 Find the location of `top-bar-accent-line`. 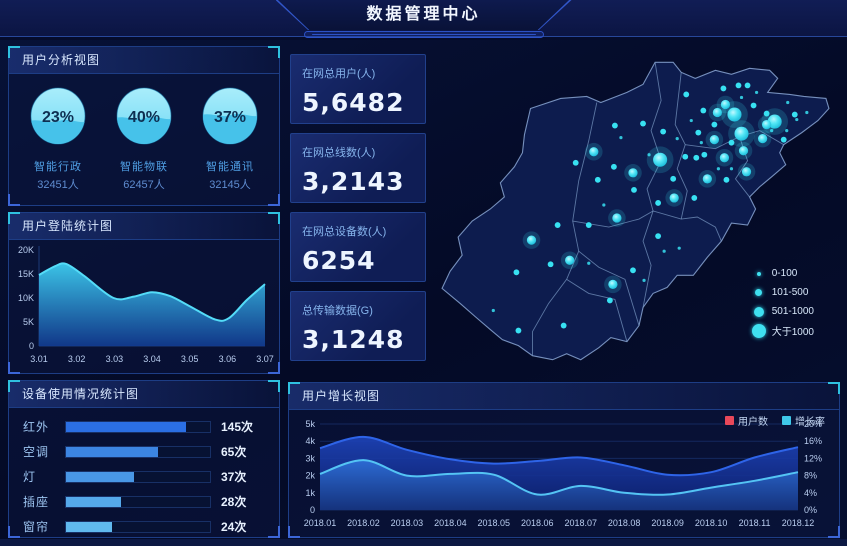

top-bar-accent-line is located at coordinates (423, 36).